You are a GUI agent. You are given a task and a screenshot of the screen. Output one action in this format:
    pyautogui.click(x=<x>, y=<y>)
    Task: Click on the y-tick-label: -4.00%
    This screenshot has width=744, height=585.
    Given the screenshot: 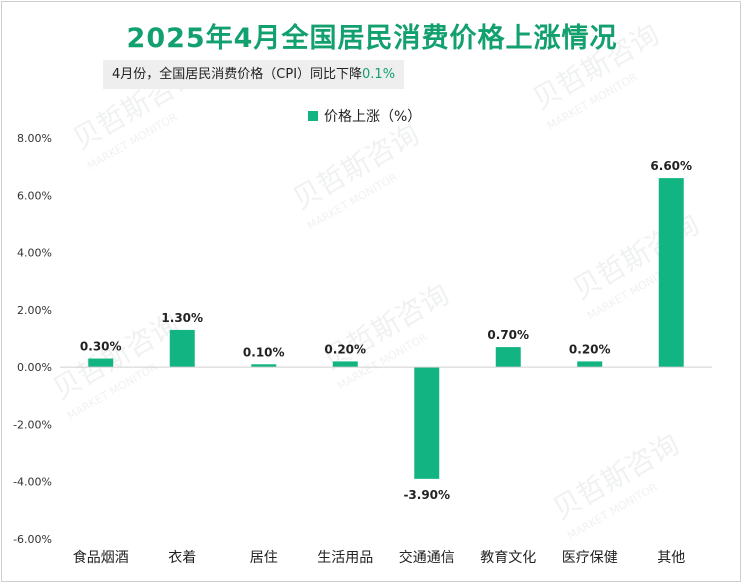 What is the action you would take?
    pyautogui.click(x=32, y=482)
    